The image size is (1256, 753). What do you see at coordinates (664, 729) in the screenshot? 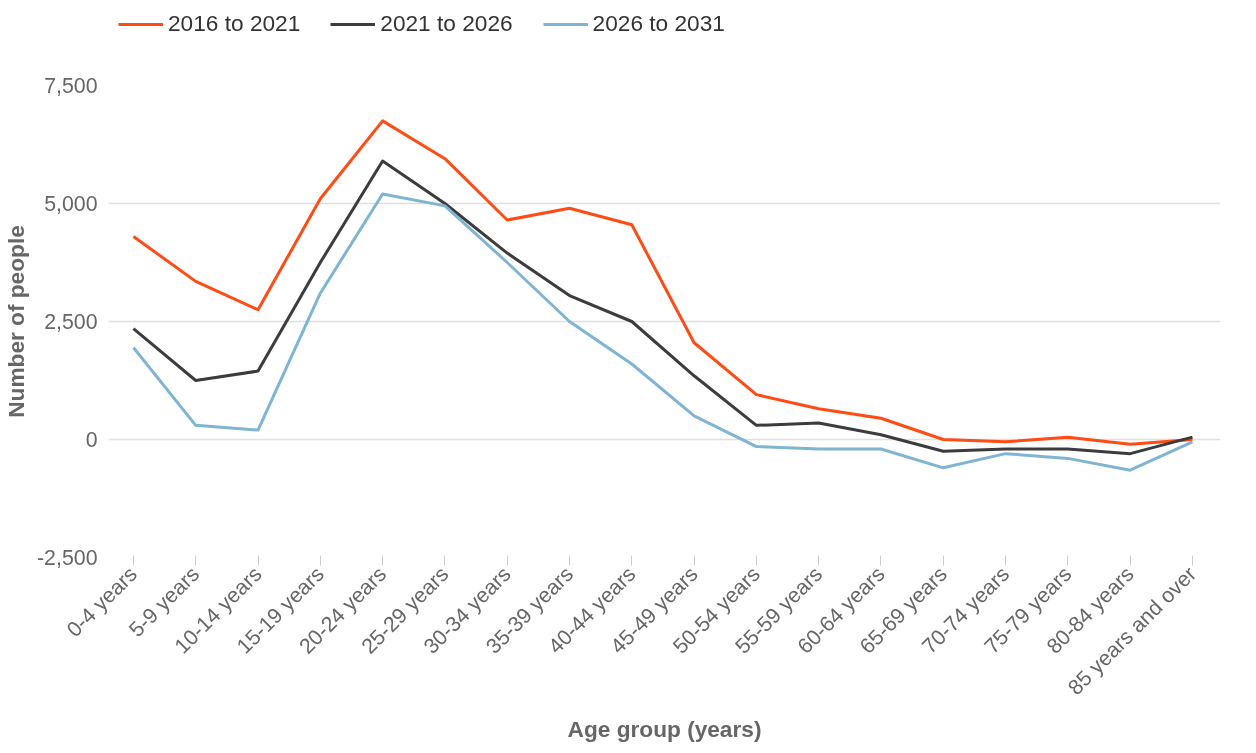
I see `x-axis-title: Age group (years)` at bounding box center [664, 729].